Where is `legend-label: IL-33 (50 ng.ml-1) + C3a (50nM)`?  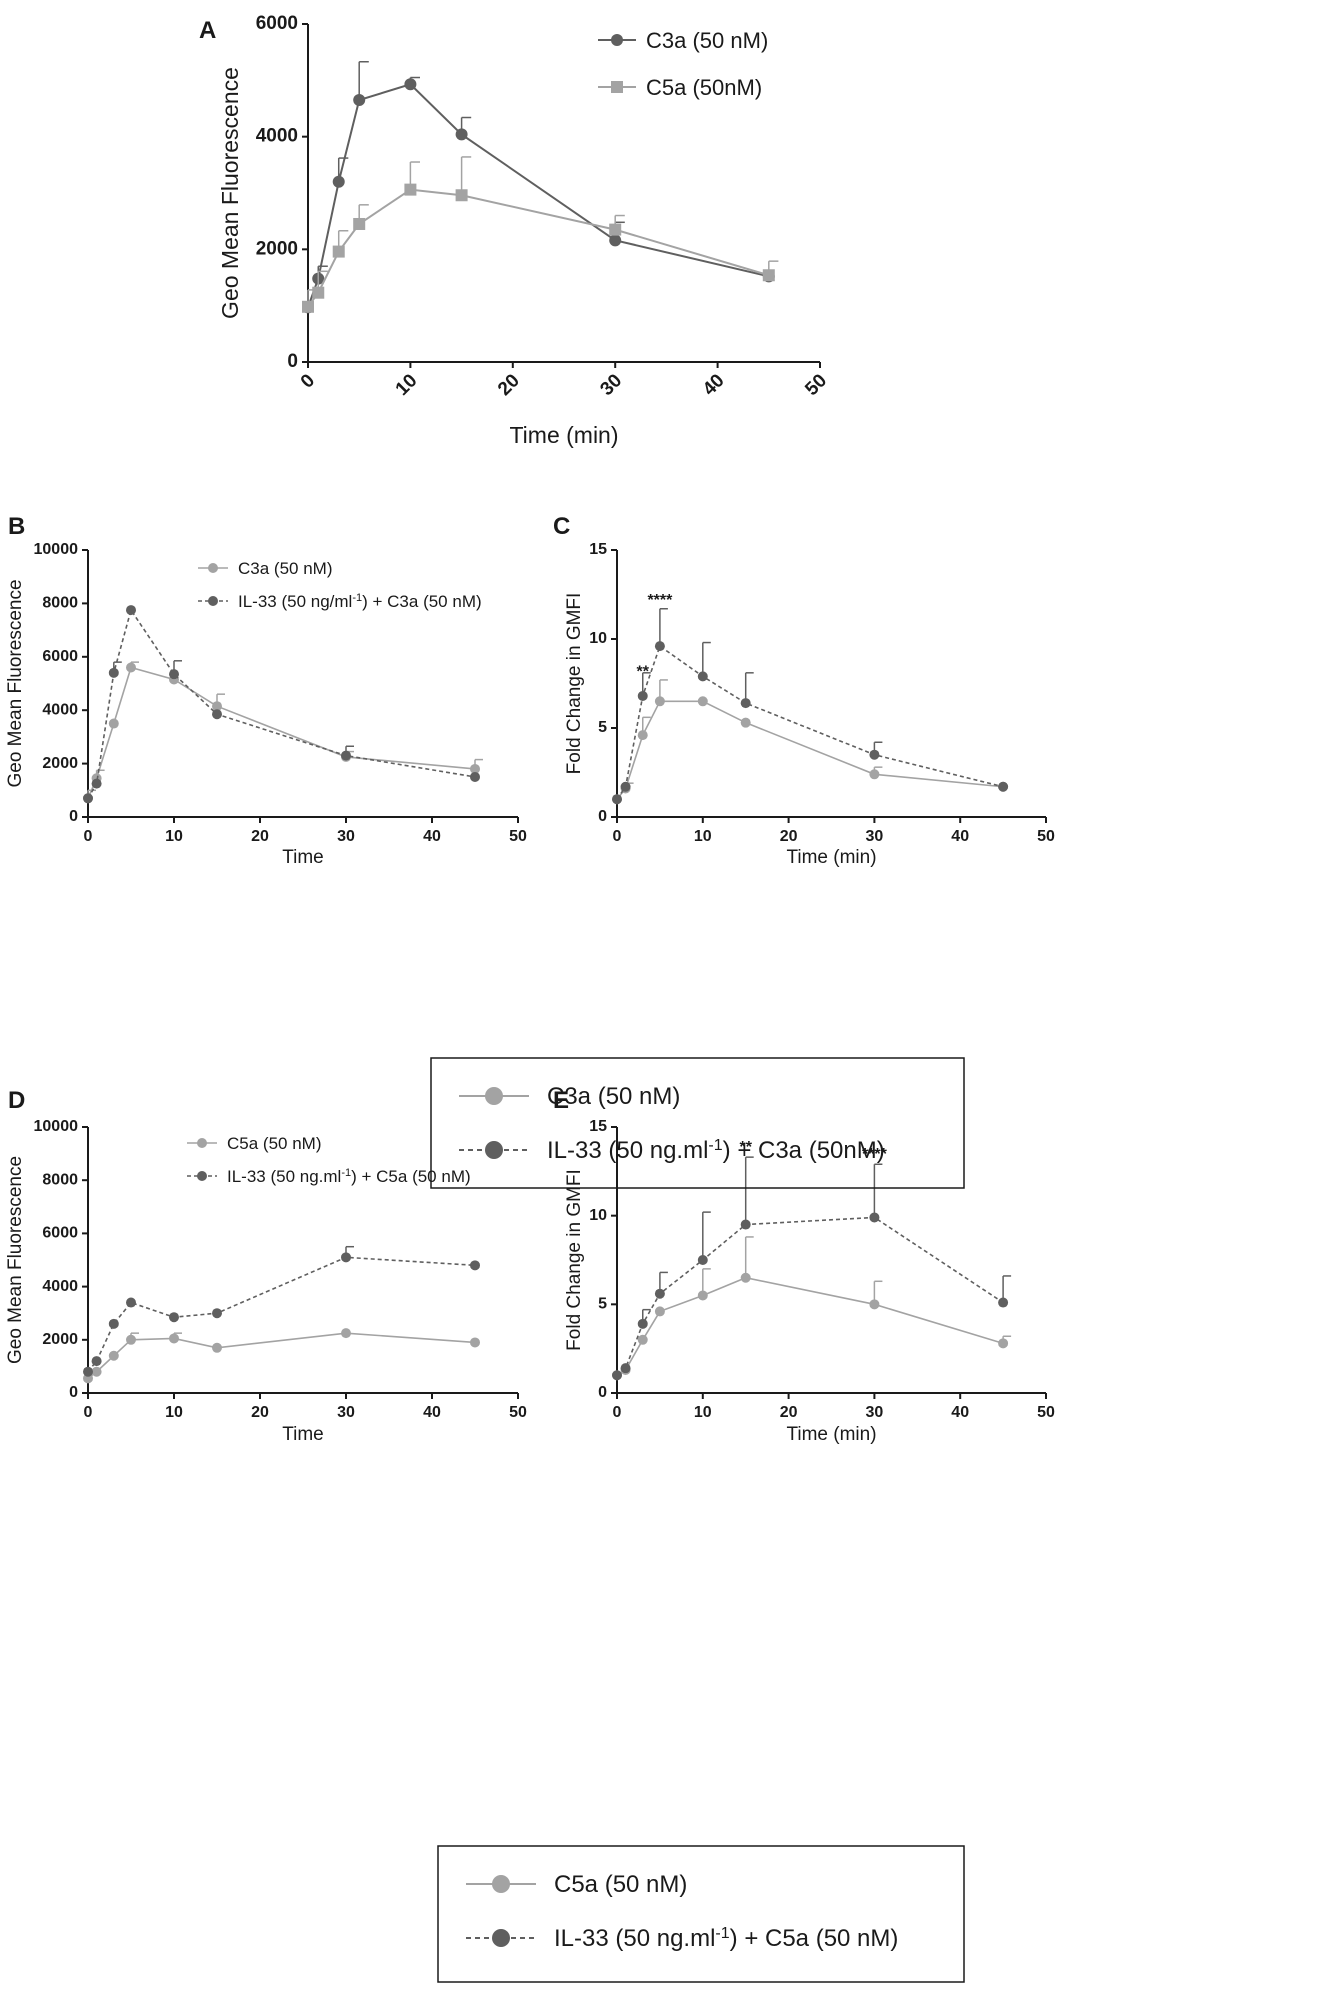 legend-label: IL-33 (50 ng.ml-1) + C3a (50nM) is located at coordinates (716, 1151).